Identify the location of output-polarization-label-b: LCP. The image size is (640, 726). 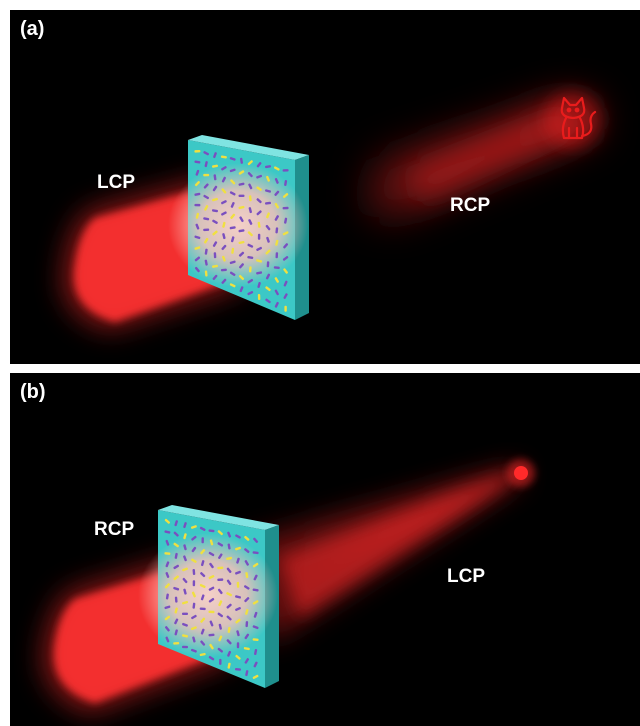
(466, 576).